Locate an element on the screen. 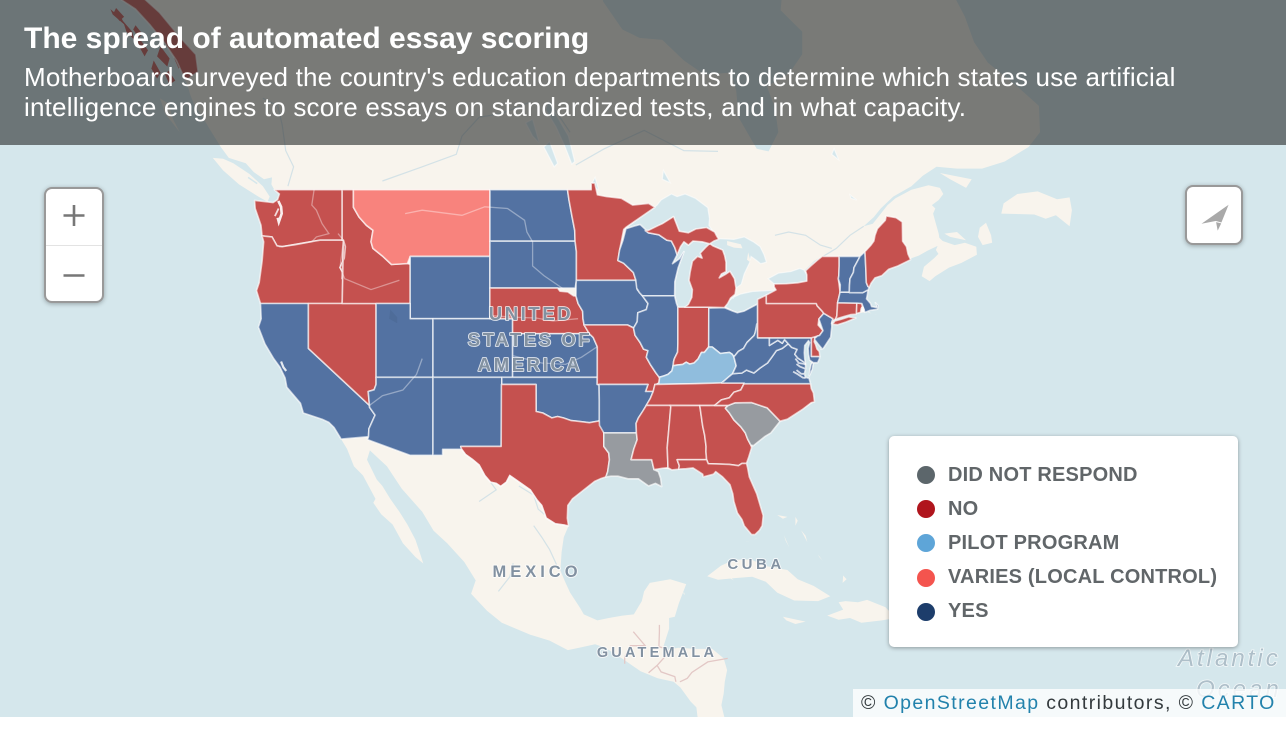 The height and width of the screenshot is (742, 1286). svg-text: Atlantic is located at coordinates (1228, 658).